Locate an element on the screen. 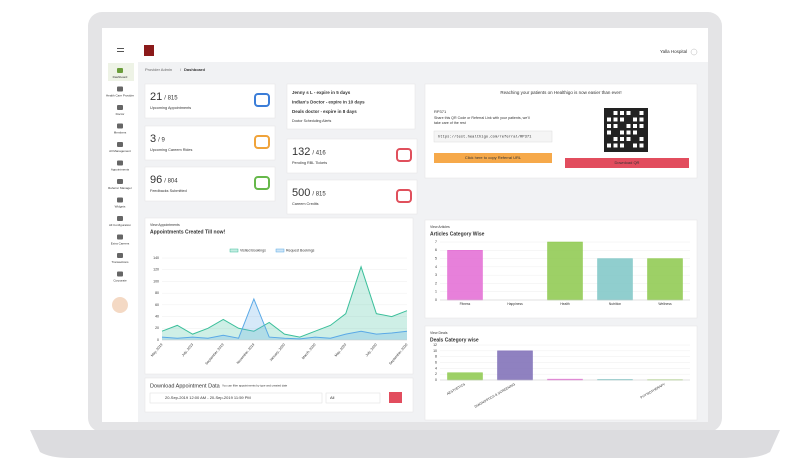 The image size is (809, 472). y-tick-label: 4 is located at coordinates (436, 368).